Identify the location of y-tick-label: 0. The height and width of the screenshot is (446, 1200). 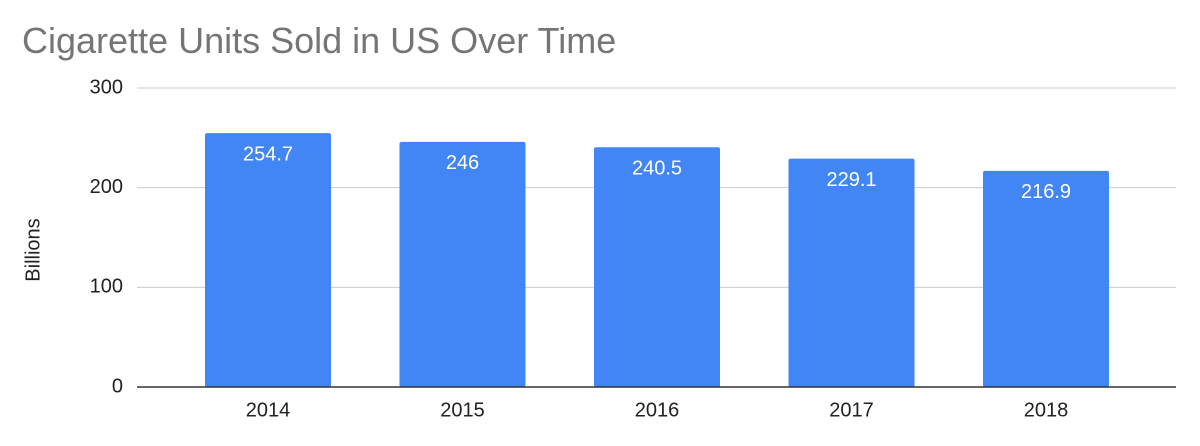
(117, 386).